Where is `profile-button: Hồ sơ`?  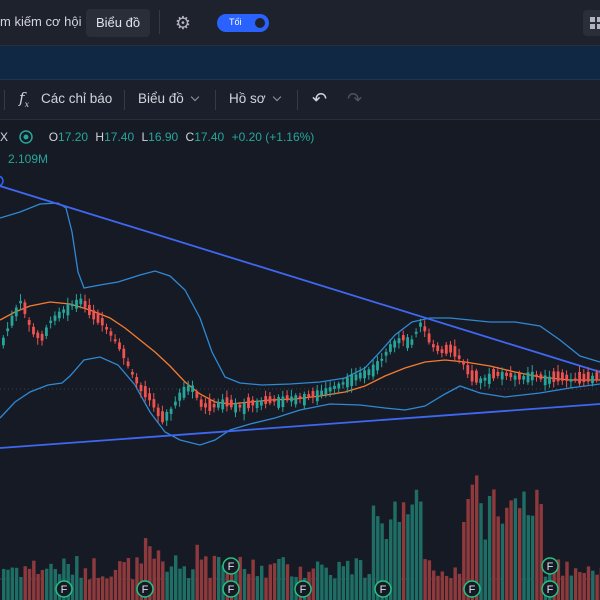 profile-button: Hồ sơ is located at coordinates (255, 98).